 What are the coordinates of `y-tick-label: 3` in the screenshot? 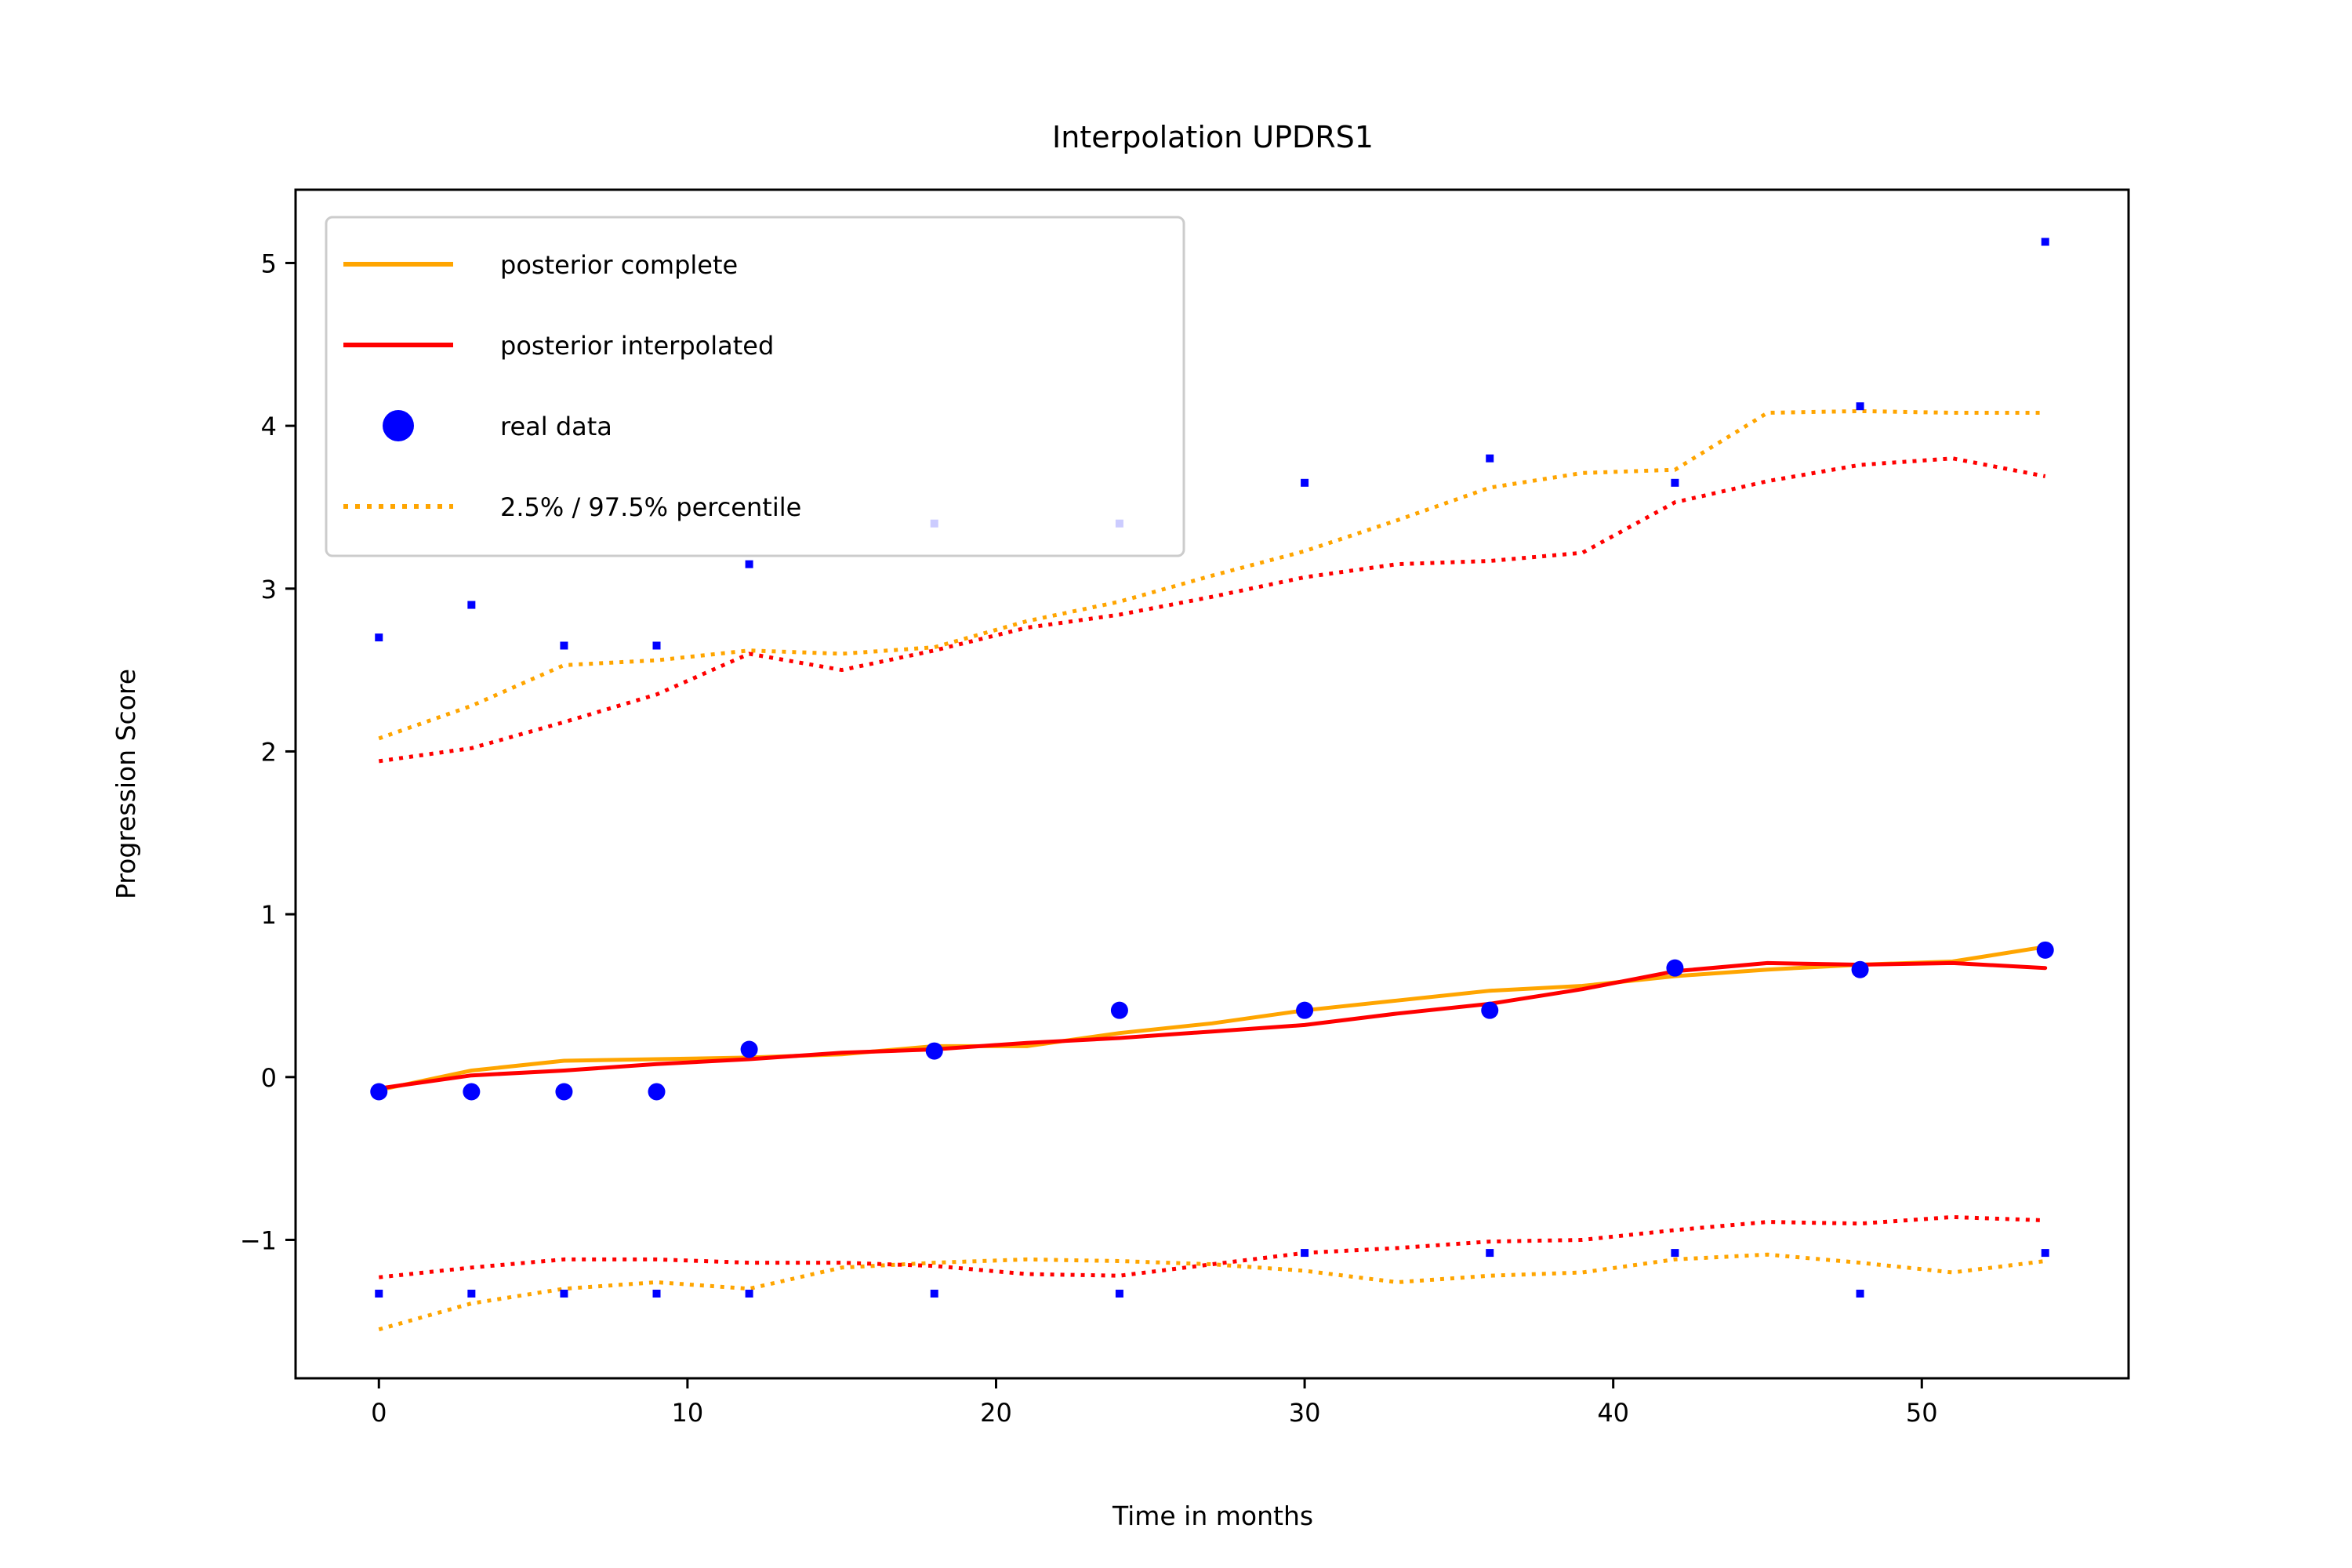 It's located at (269, 589).